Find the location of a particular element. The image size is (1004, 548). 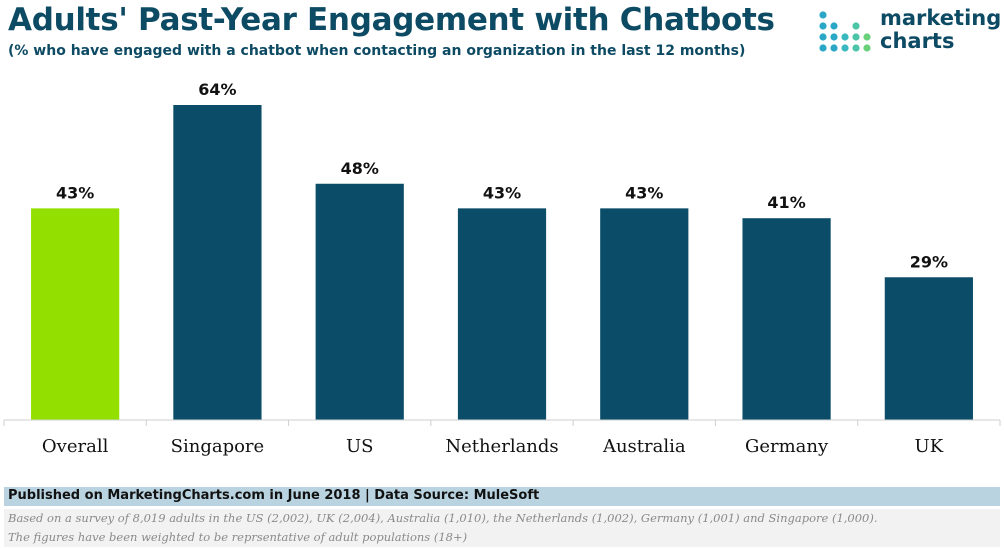

footer-band is located at coordinates (502, 496).